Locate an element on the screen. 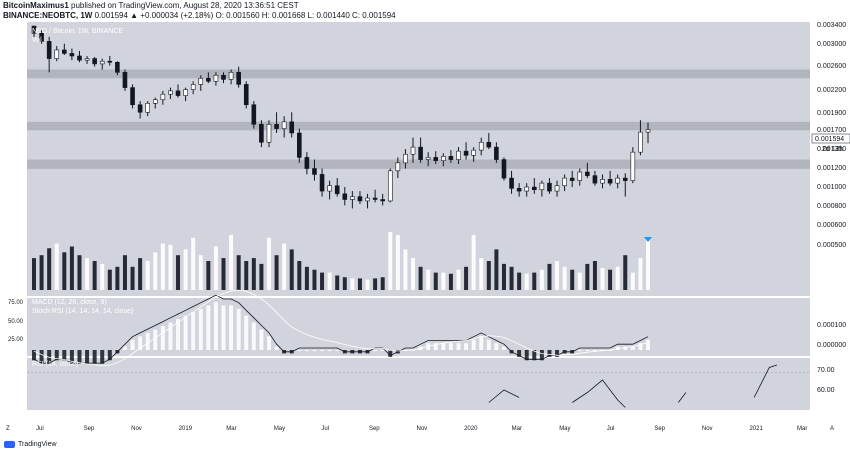  tradingview-mark-icon is located at coordinates (9, 444).